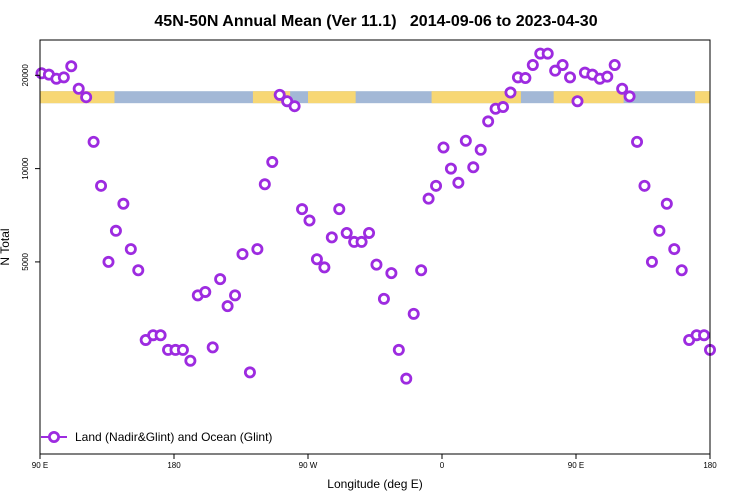 The image size is (750, 500). I want to click on y-axis-label: N Total, so click(6, 246).